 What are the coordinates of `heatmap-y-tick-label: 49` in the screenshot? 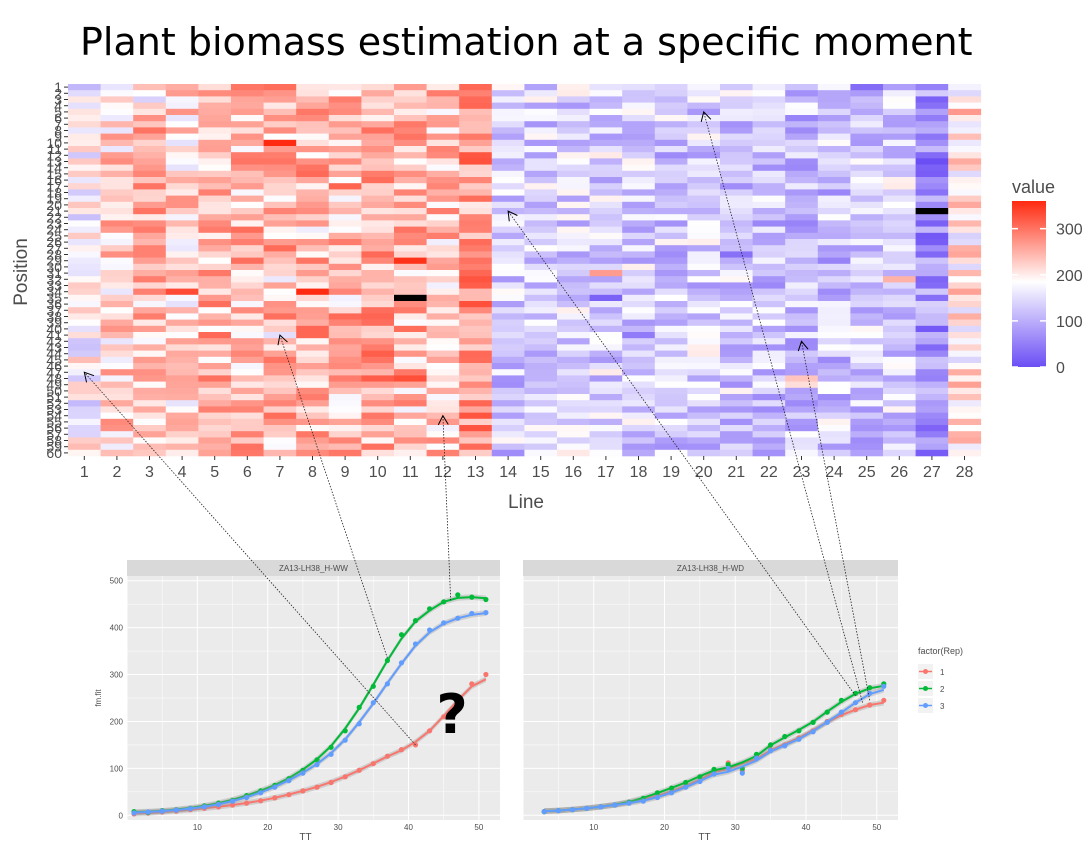 It's located at (54, 385).